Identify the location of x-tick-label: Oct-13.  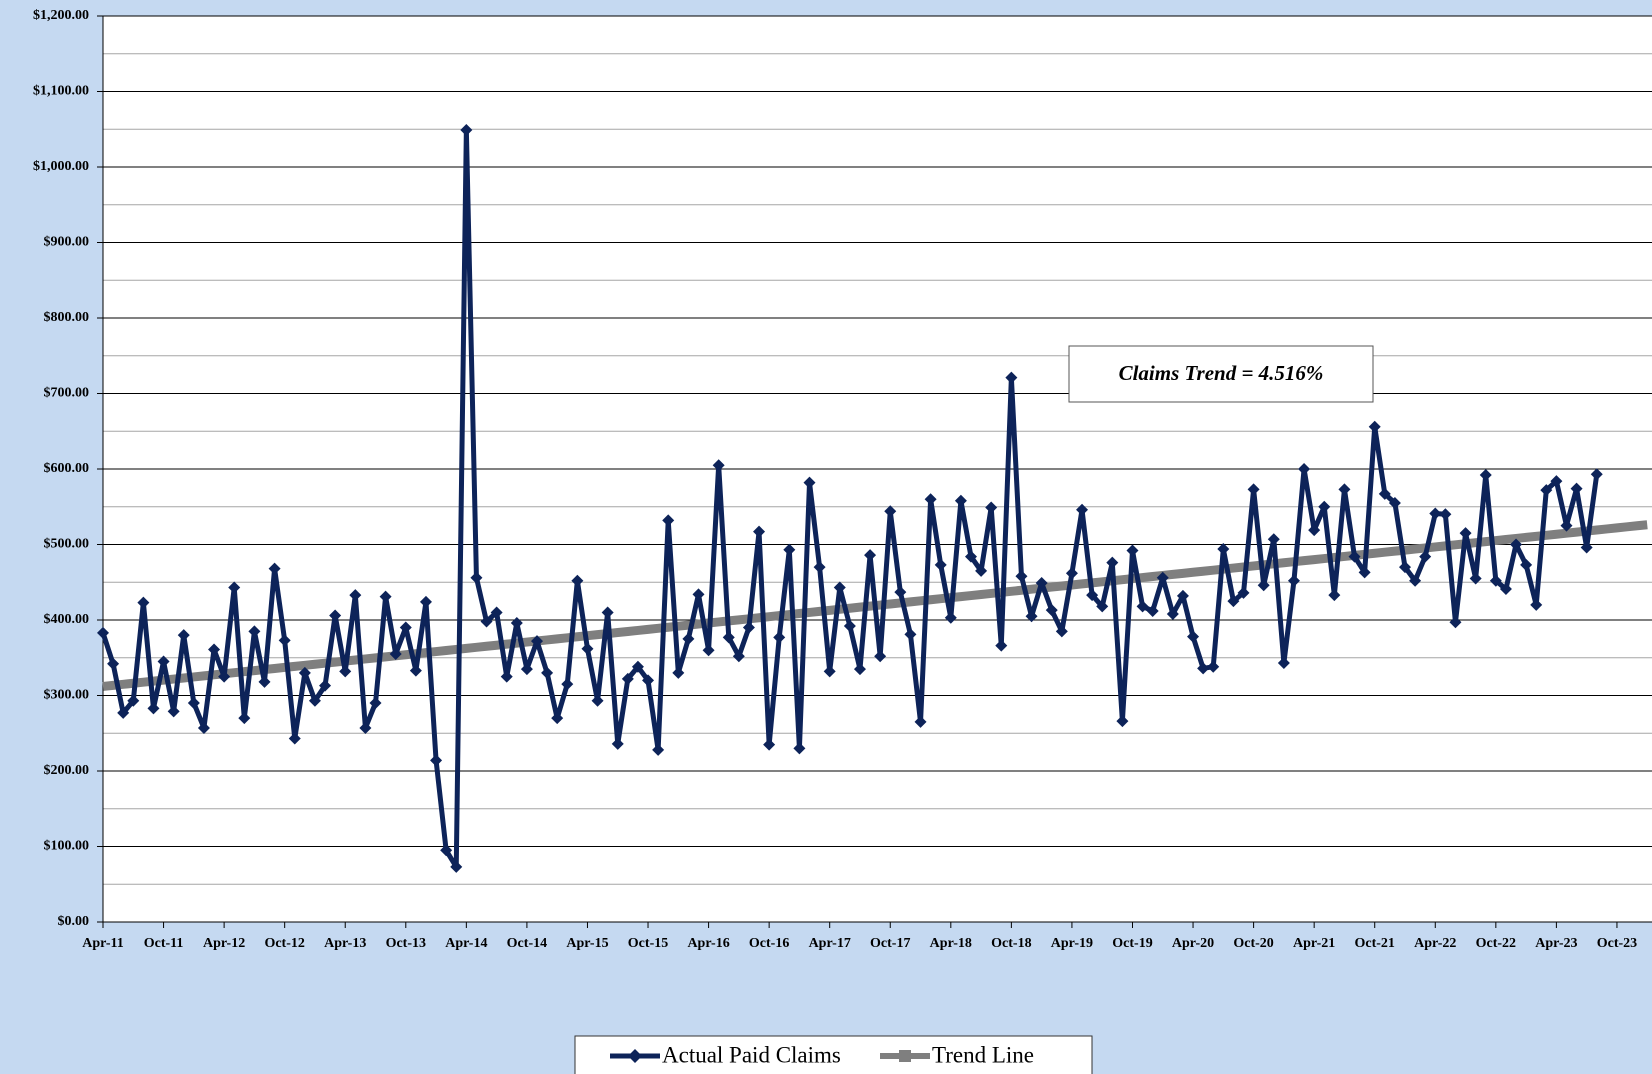
(406, 943).